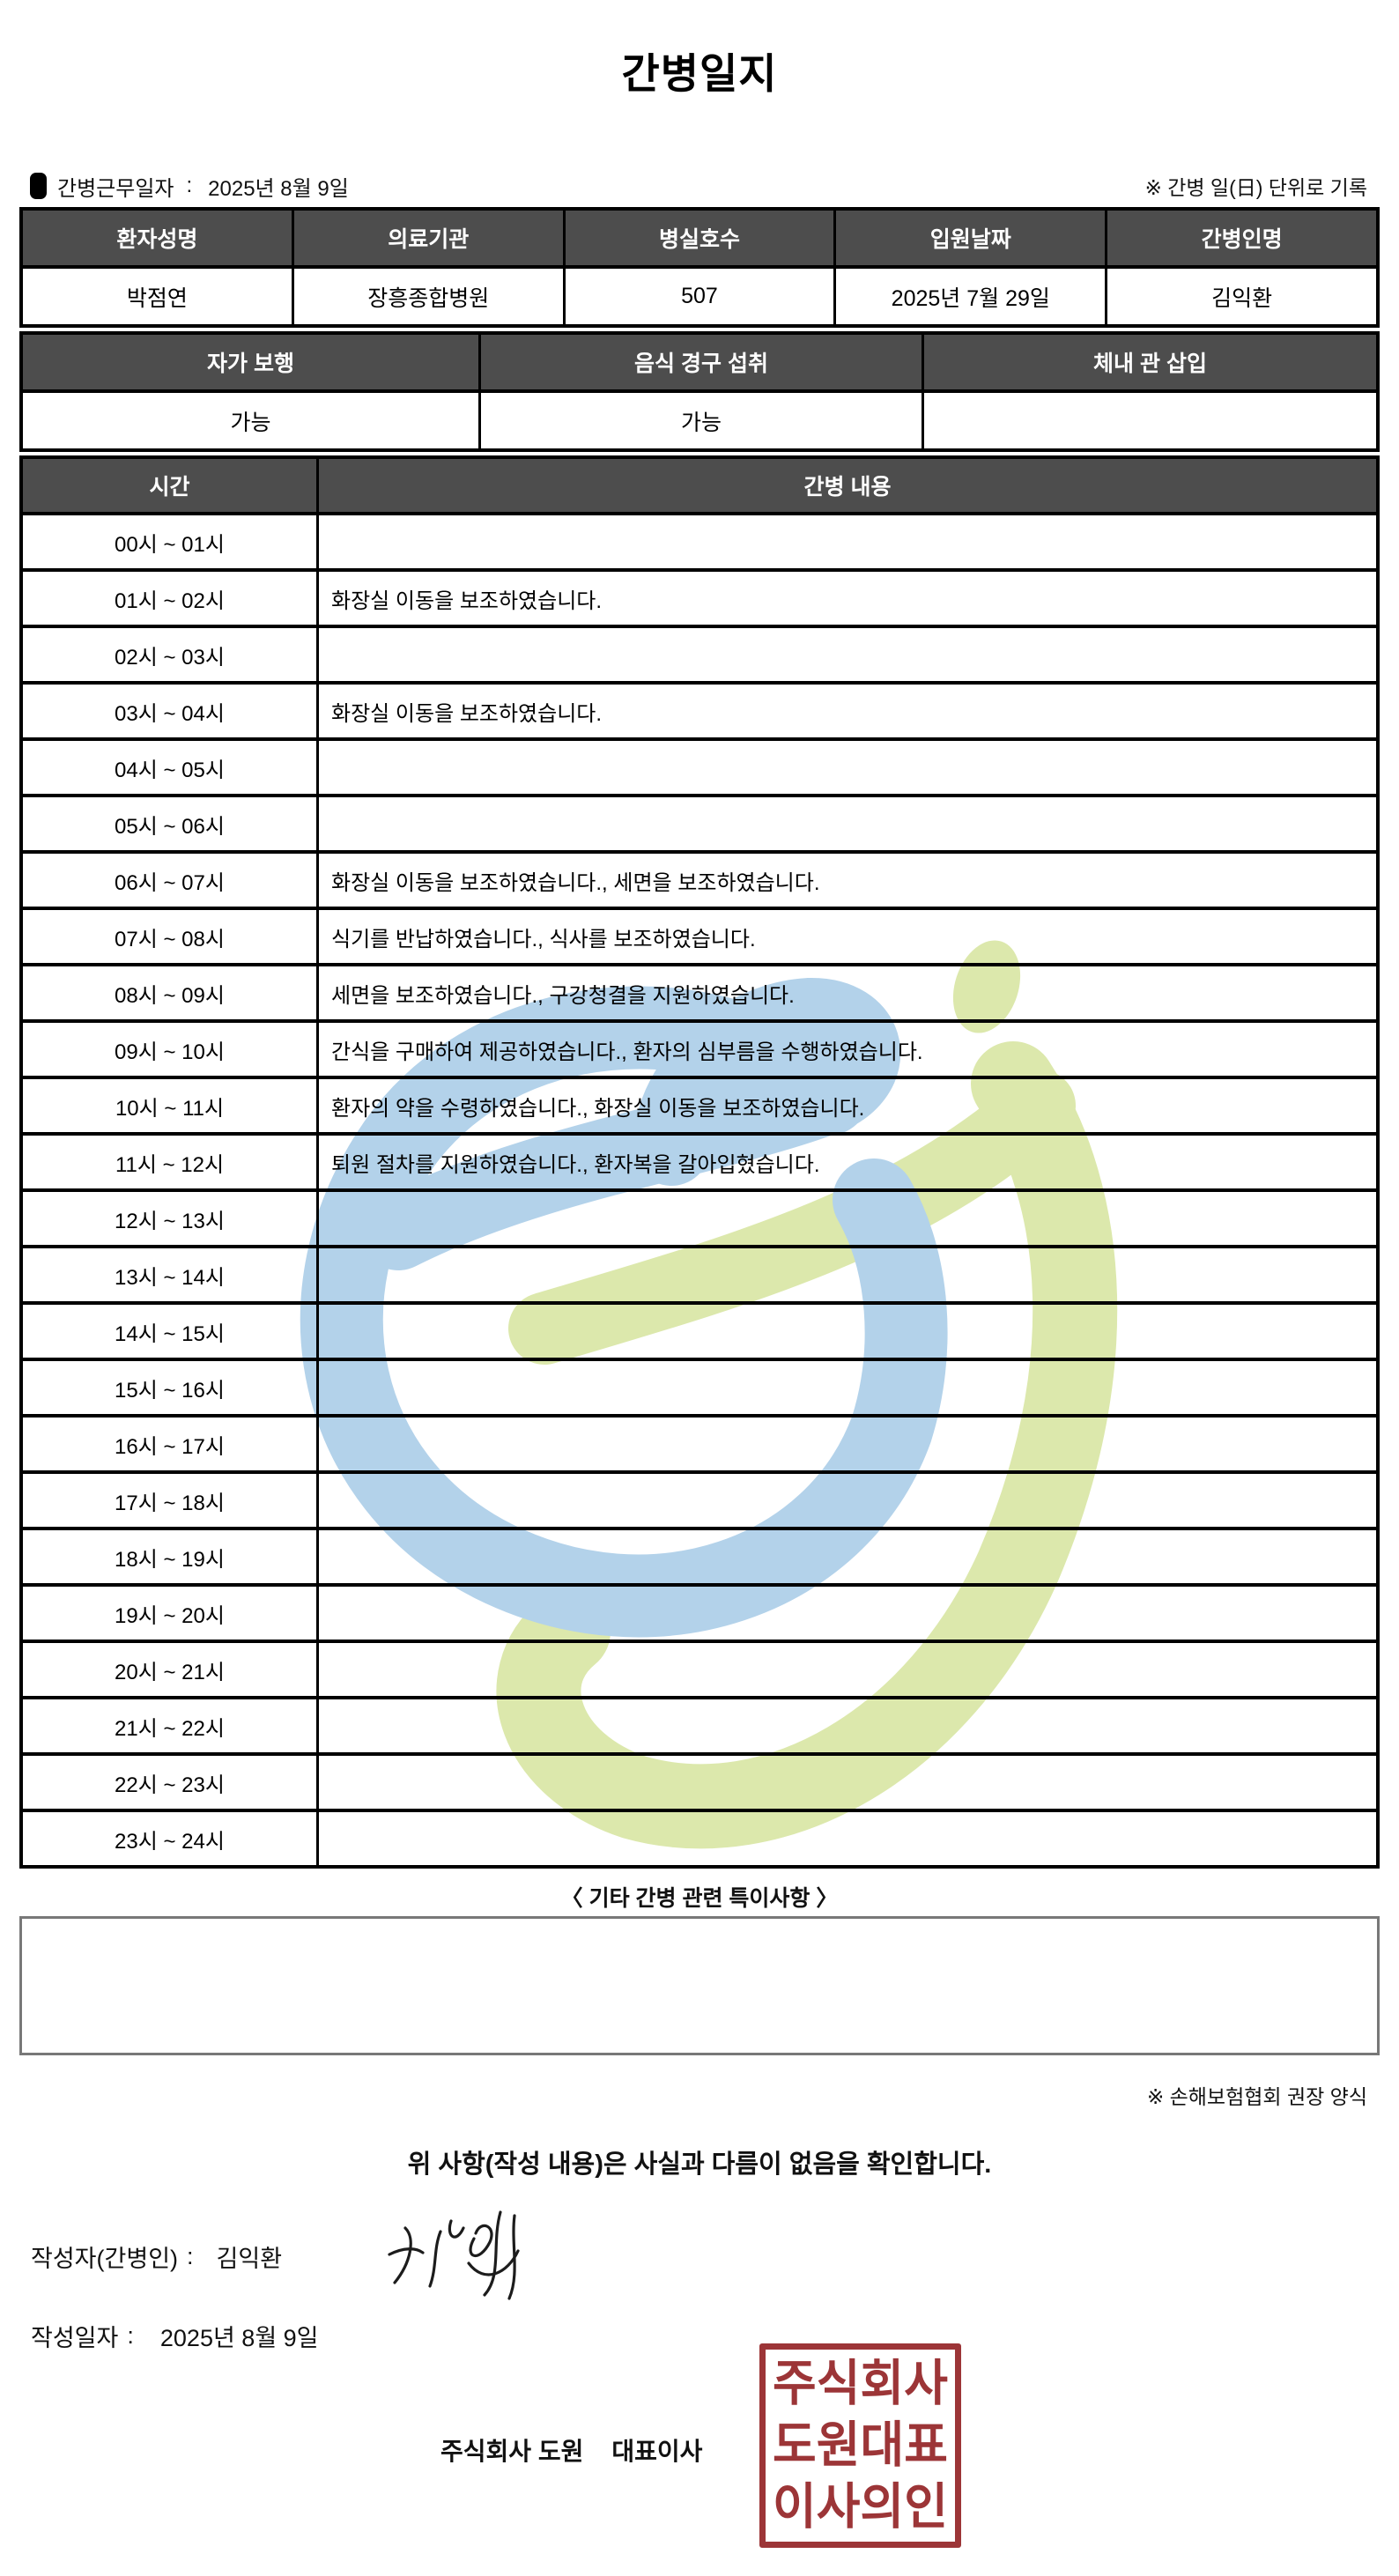 The width and height of the screenshot is (1399, 2576). I want to click on writer-name: 김익환, so click(249, 2259).